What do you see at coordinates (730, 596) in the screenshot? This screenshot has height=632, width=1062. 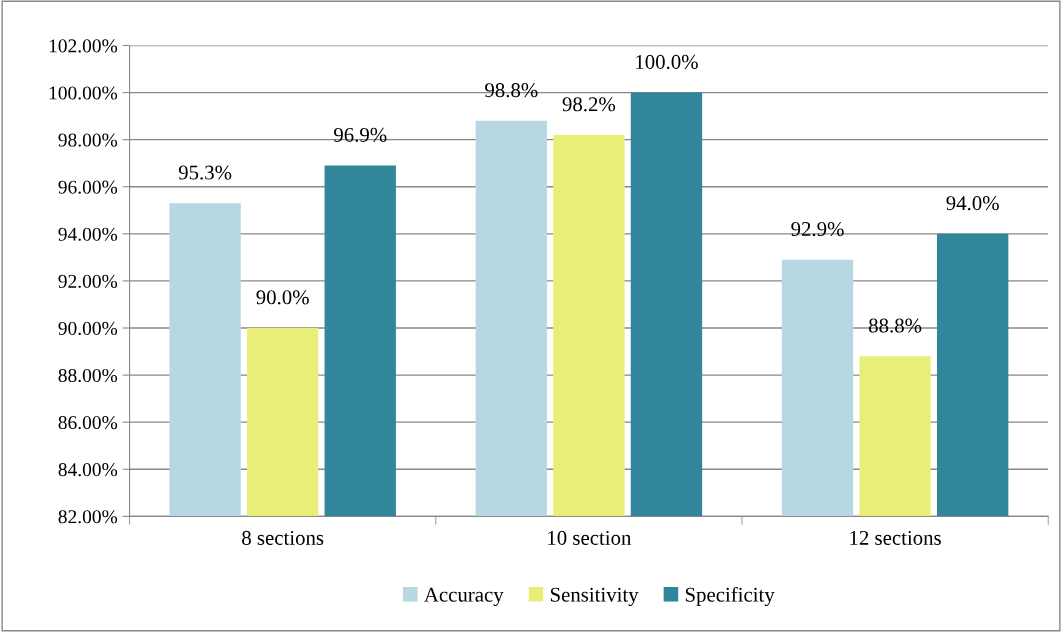 I see `legend-label: Specificity` at bounding box center [730, 596].